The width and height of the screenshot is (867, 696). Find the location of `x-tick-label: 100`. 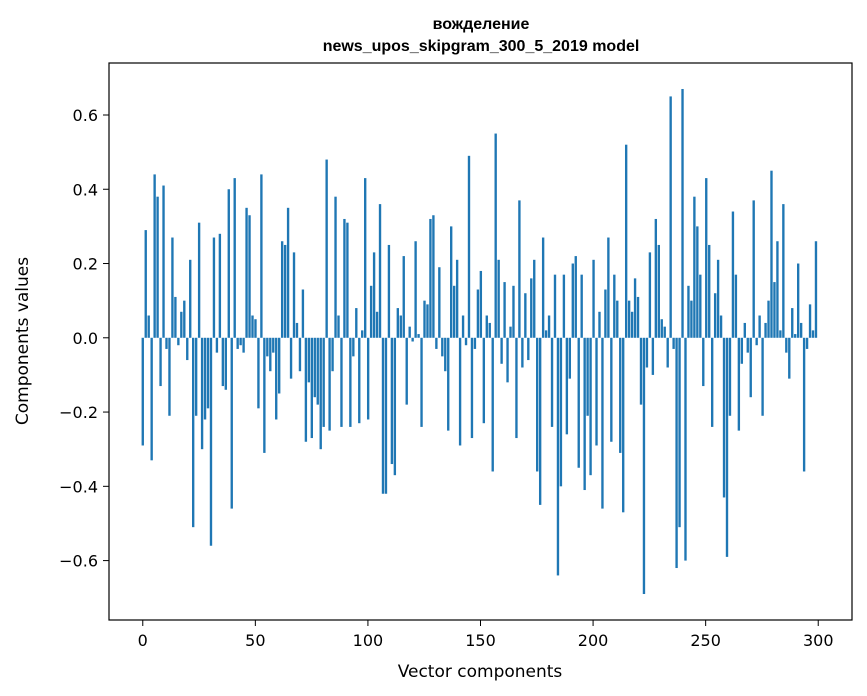

x-tick-label: 100 is located at coordinates (368, 640).